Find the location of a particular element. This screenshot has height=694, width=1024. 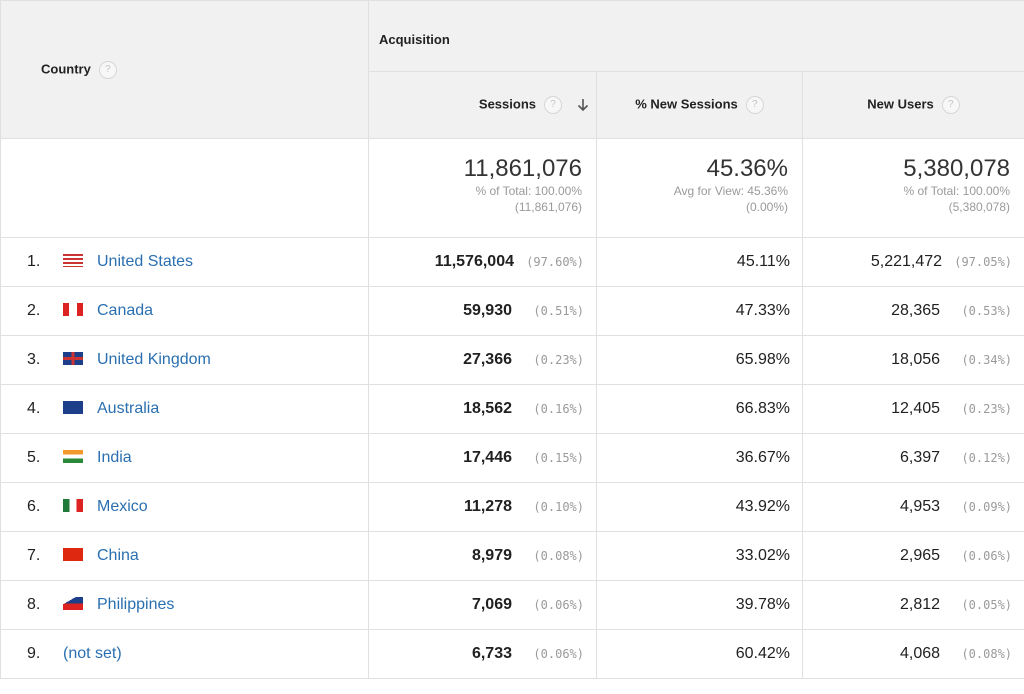

new-users-percent: (0.05%) is located at coordinates (987, 605).